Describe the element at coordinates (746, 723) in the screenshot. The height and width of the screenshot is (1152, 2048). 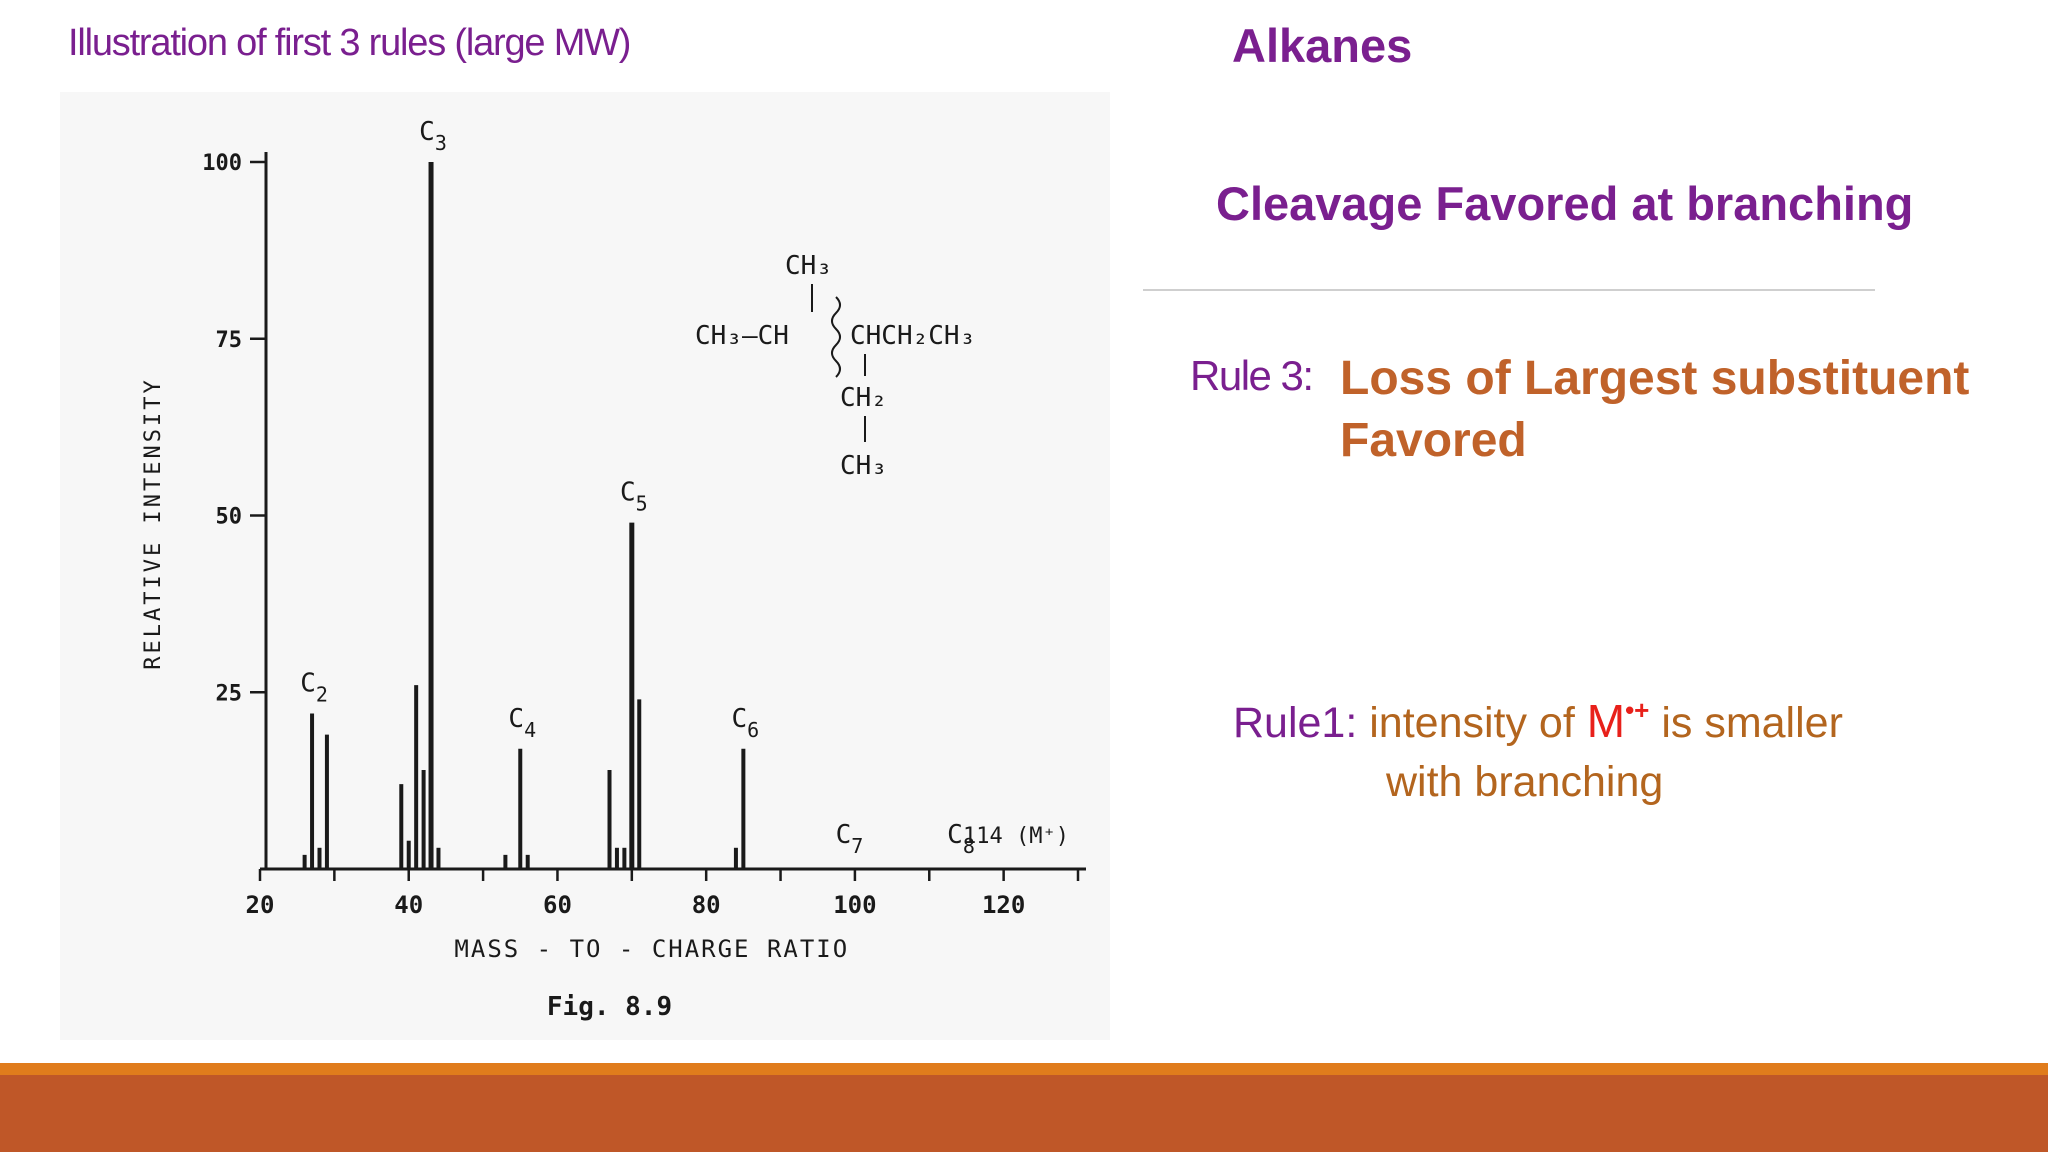
I see `peak-label: C6` at that location.